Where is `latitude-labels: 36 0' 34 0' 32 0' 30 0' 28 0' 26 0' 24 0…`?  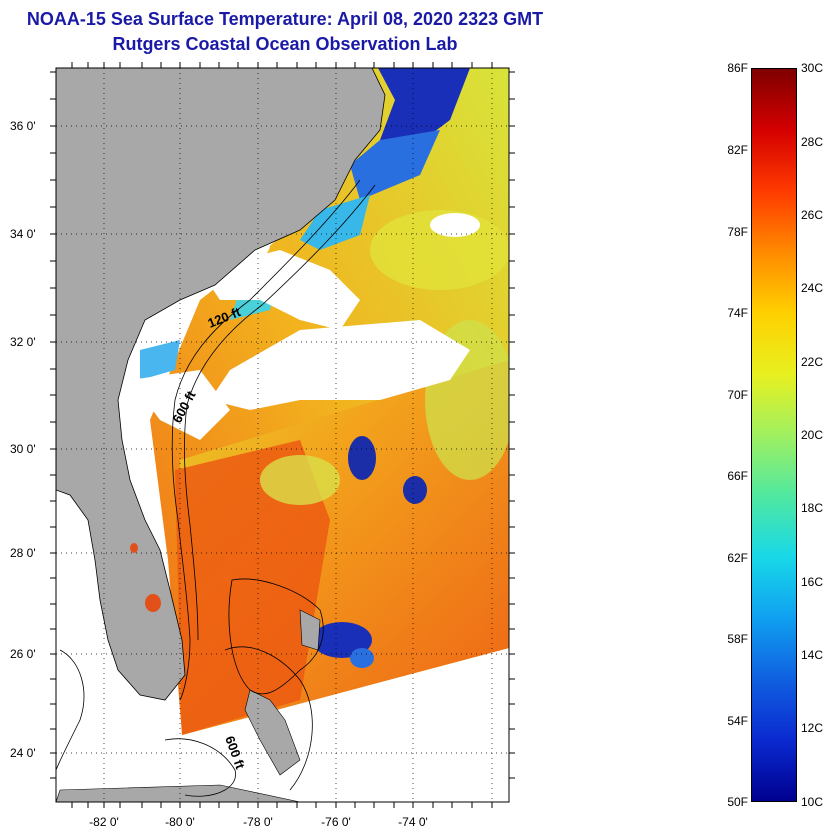
latitude-labels: 36 0' 34 0' 32 0' 30 0' 28 0' 26 0' 24 0… is located at coordinates (23, 439).